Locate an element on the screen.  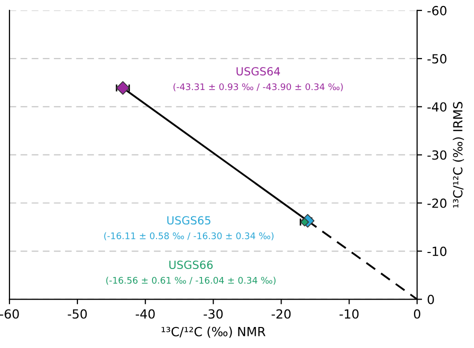
x-tick-label: 0 is located at coordinates (417, 314).